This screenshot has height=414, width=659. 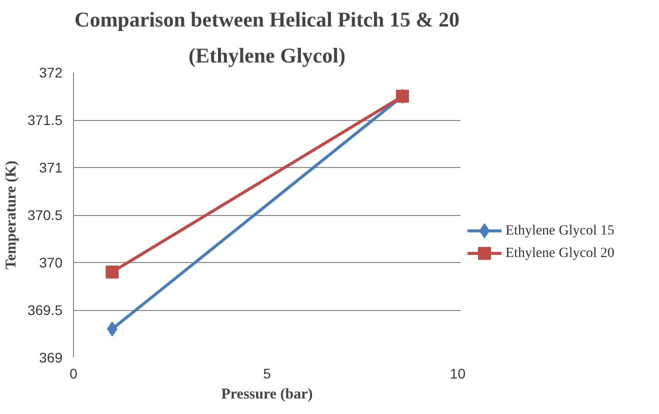 What do you see at coordinates (267, 394) in the screenshot?
I see `x-axis-title: Pressure (bar)` at bounding box center [267, 394].